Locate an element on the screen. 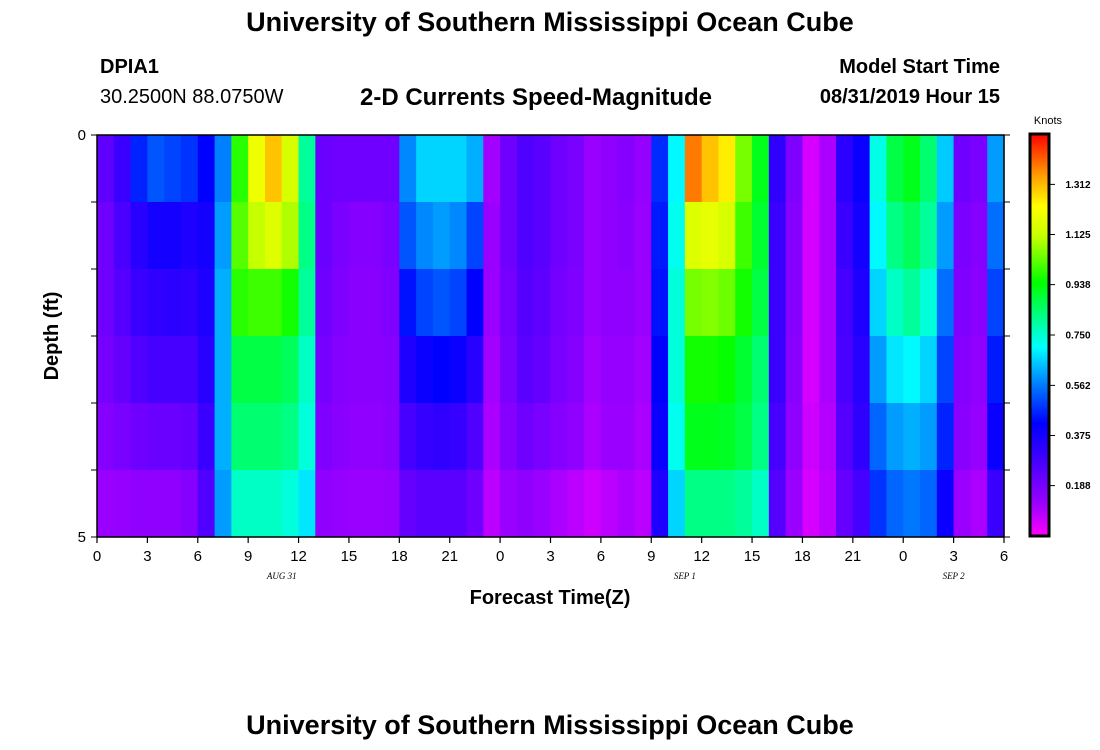  model-start-time: 08/31/2019 Hour 15 is located at coordinates (909, 97).